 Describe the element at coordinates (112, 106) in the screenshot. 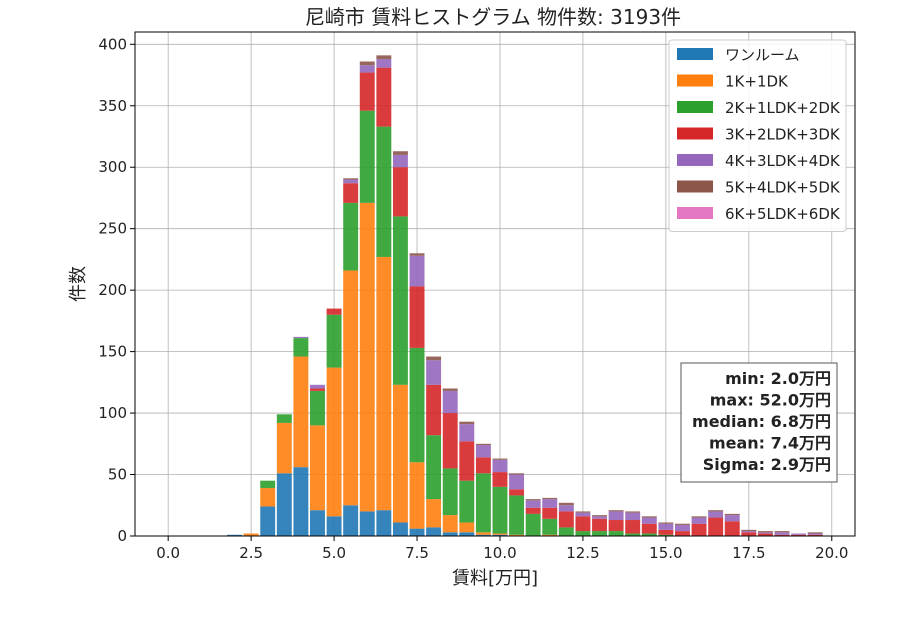

I see `y-tick-label: 350` at that location.